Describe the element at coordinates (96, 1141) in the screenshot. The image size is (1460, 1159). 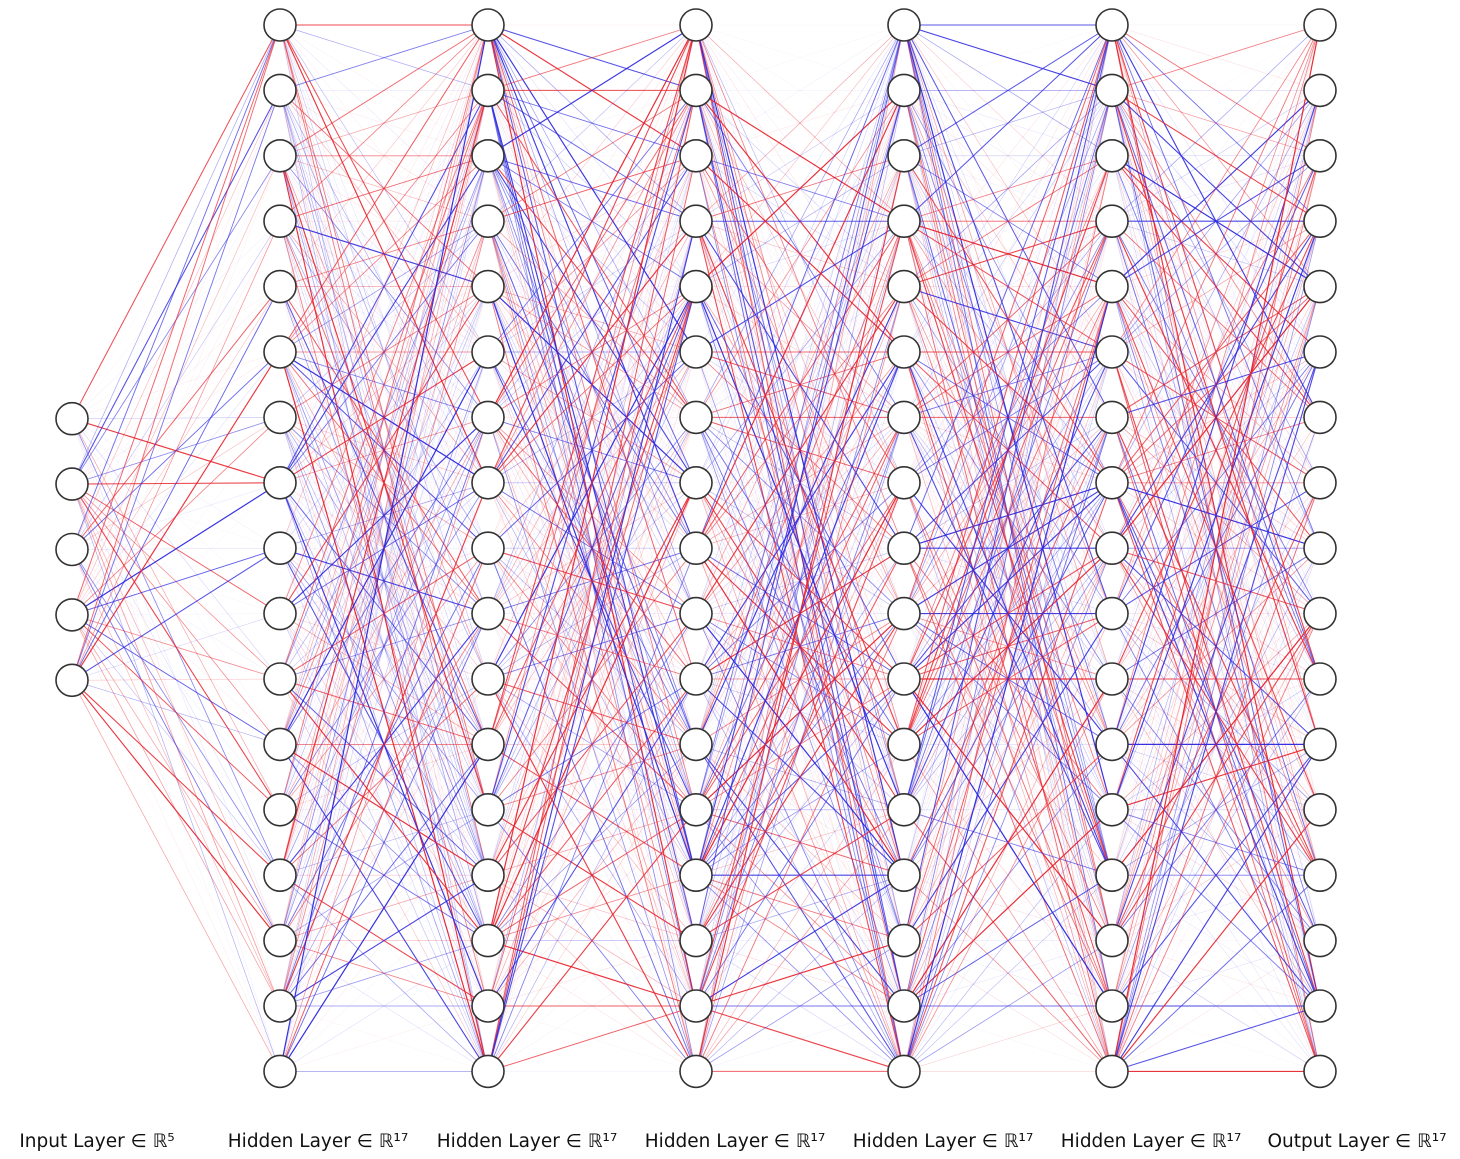
I see `layer-label-input: Input Layer ∈ ℝ⁵` at that location.